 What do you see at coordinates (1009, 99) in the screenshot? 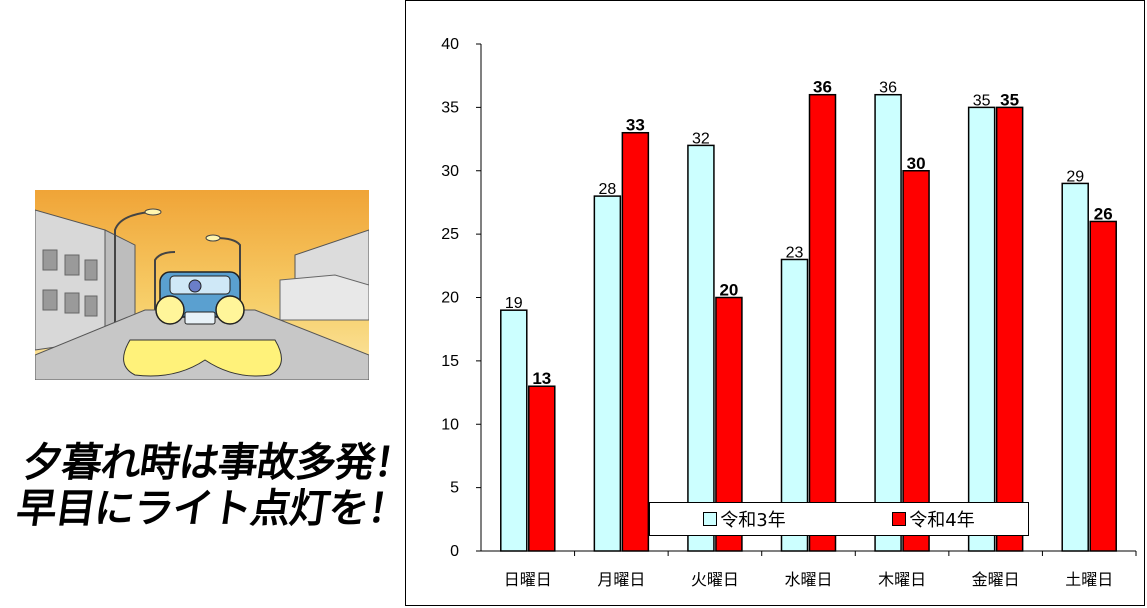
I see `value-label-series-2: 35` at bounding box center [1009, 99].